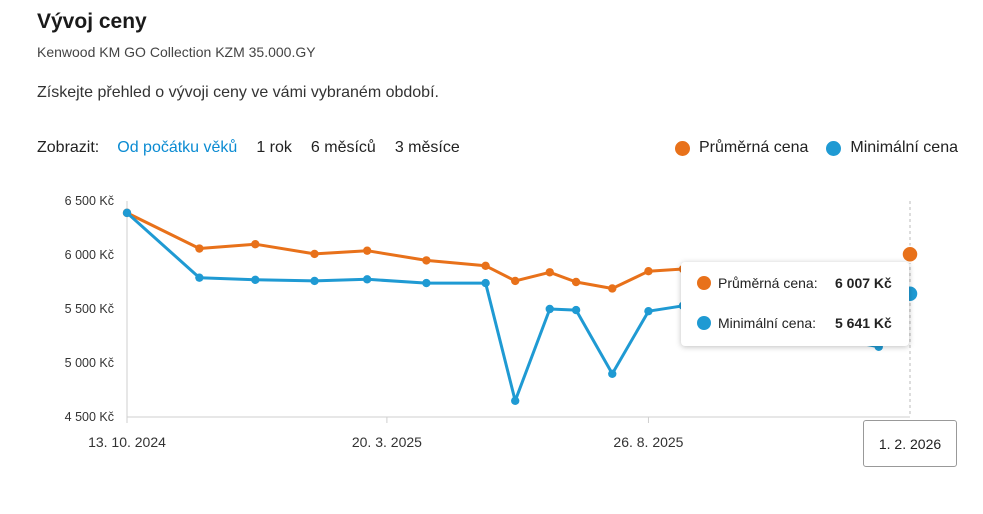 The width and height of the screenshot is (983, 514). Describe the element at coordinates (682, 148) in the screenshot. I see `legend-dot-average` at that location.